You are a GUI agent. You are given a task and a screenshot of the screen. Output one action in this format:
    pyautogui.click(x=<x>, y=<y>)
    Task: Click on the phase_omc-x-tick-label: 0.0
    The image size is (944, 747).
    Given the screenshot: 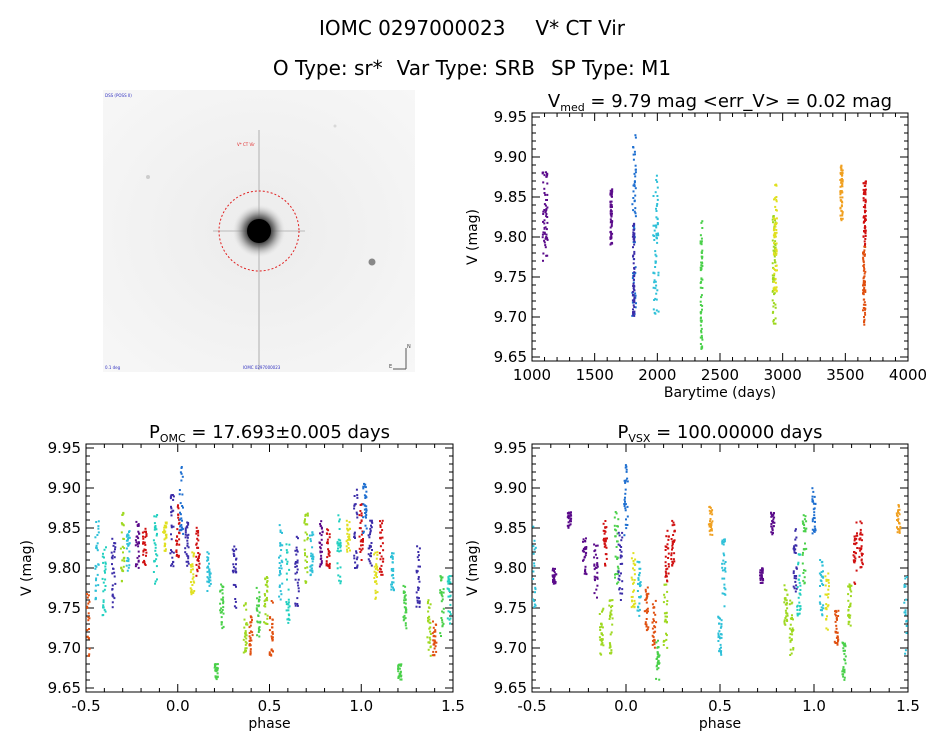 What is the action you would take?
    pyautogui.click(x=178, y=706)
    